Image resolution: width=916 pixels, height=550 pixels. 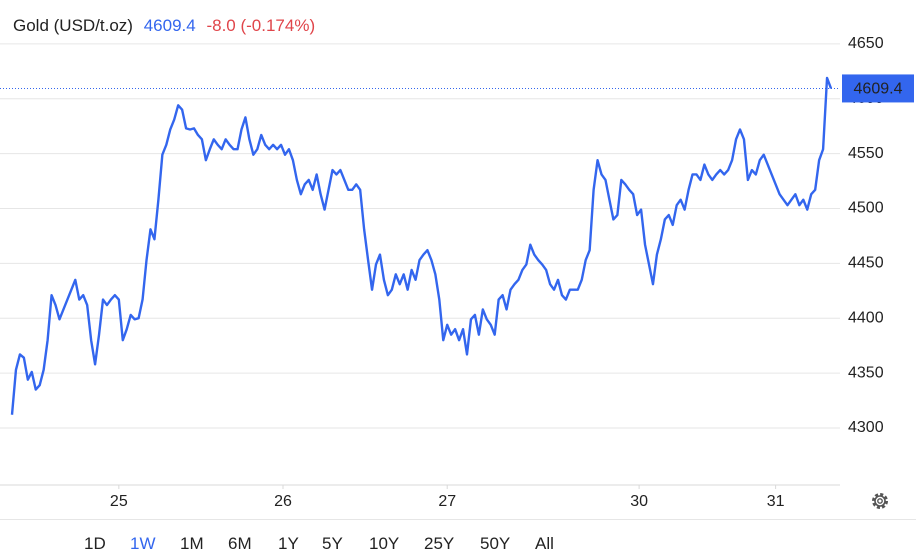 What do you see at coordinates (458, 534) in the screenshot?
I see `range-bar: 1D 1W 1M 6M 1Y 5Y 10Y 25Y 50Y All` at bounding box center [458, 534].